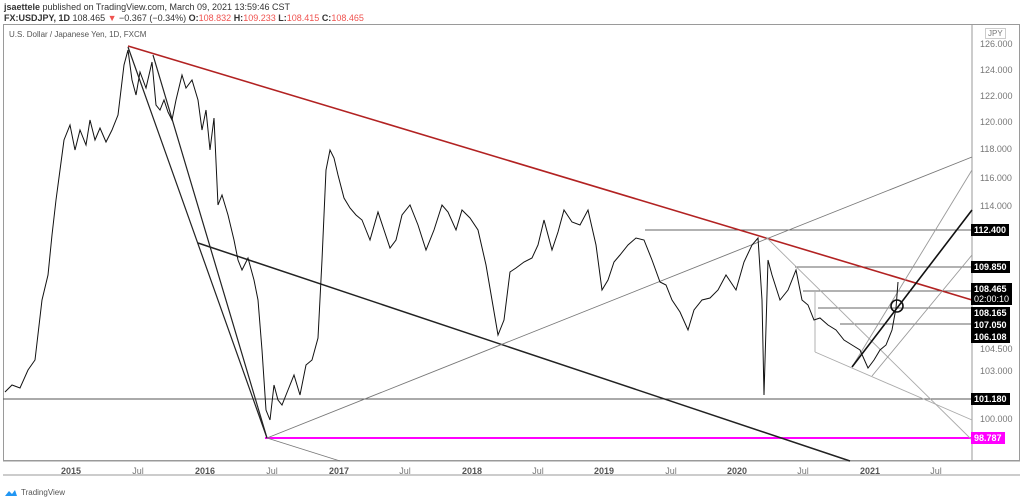 This screenshot has height=502, width=1024. What do you see at coordinates (303, 18) in the screenshot?
I see `low-value: 108.415` at bounding box center [303, 18].